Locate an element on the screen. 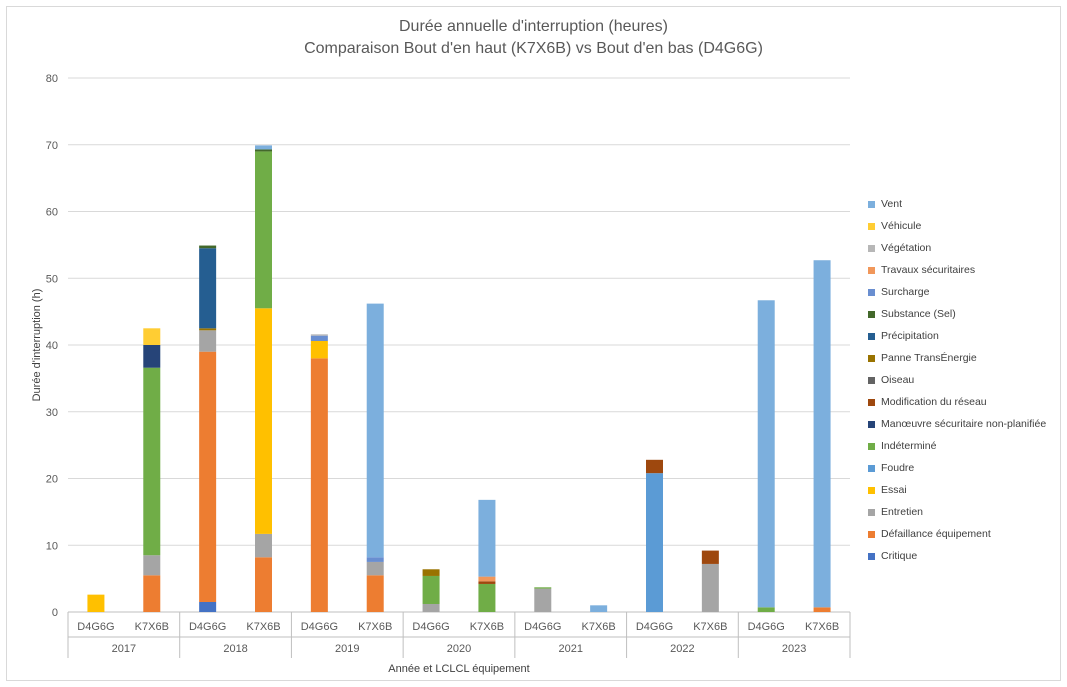 The image size is (1067, 687). y-tick-label: 60 is located at coordinates (52, 213).